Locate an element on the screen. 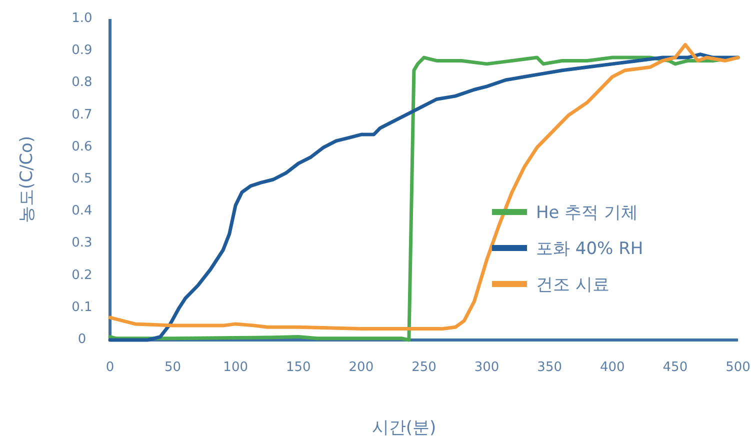 The width and height of the screenshot is (751, 441). y-tick-label: 0.8 is located at coordinates (82, 82).